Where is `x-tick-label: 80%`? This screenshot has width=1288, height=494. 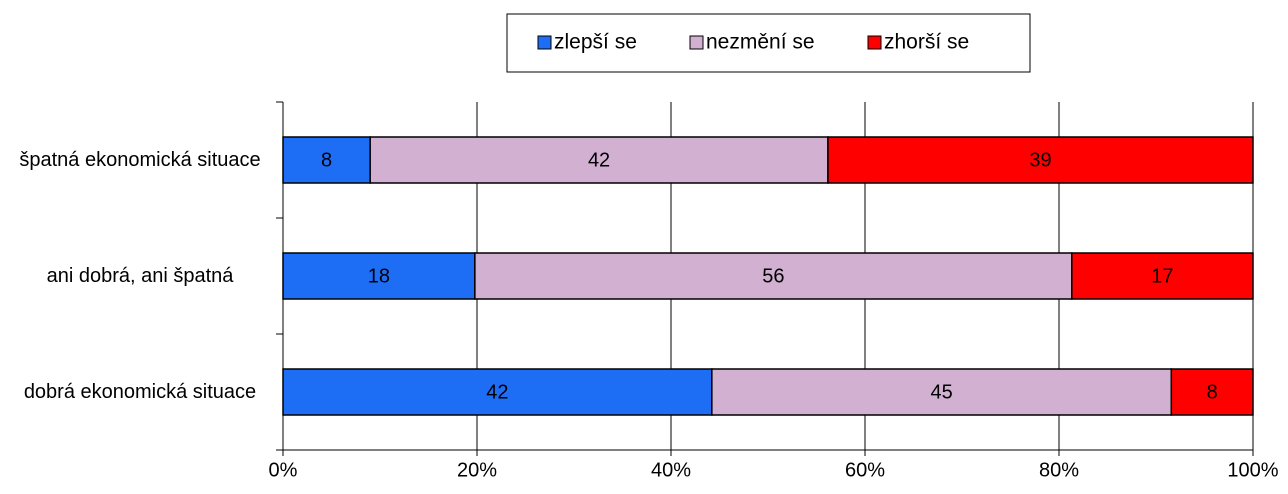
x-tick-label: 80% is located at coordinates (1059, 470).